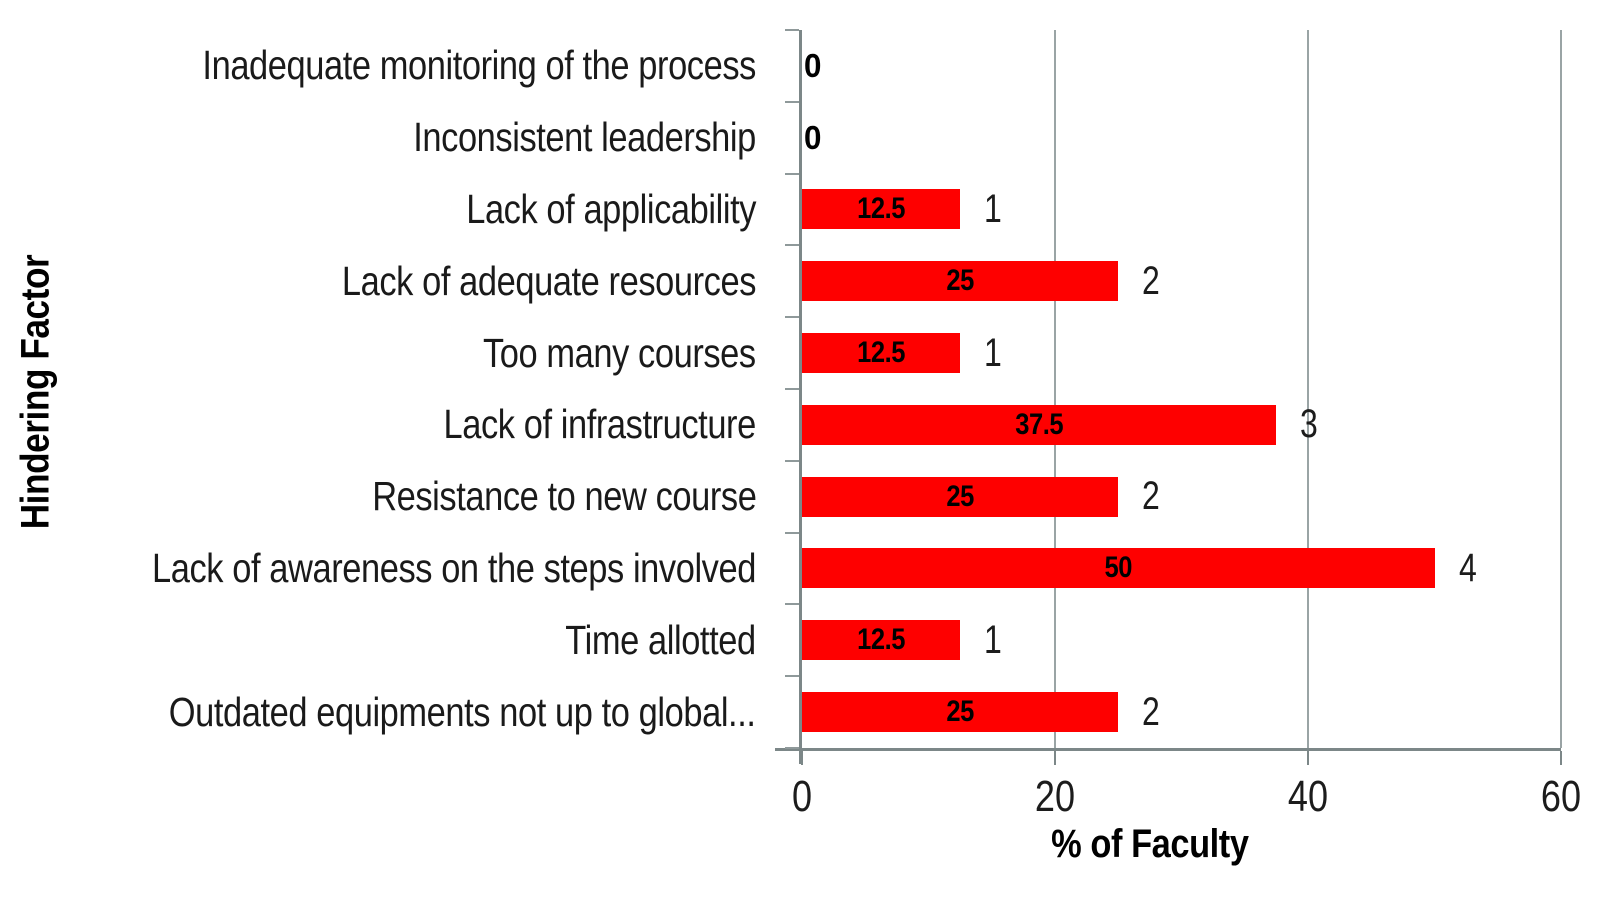 Image resolution: width=1606 pixels, height=905 pixels. Describe the element at coordinates (611, 208) in the screenshot. I see `category-label-text: Lack of applicability` at that location.